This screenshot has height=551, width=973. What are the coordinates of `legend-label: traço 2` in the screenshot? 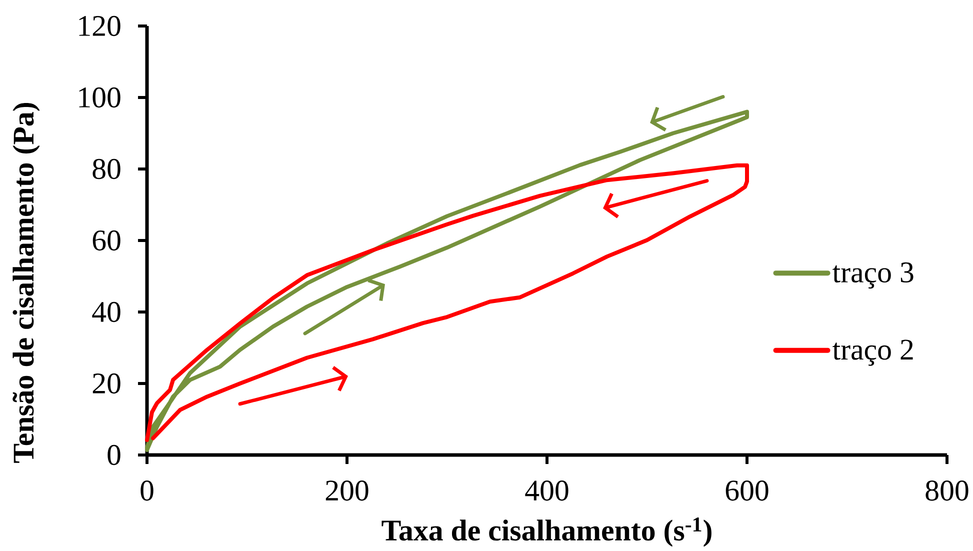 It's located at (872, 353).